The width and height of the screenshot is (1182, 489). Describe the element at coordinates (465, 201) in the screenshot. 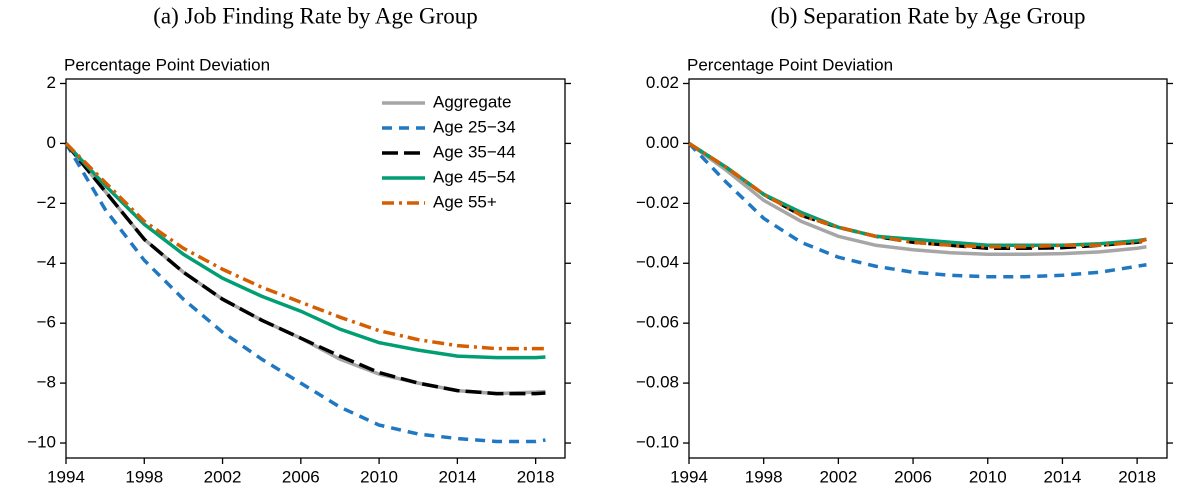

I see `legend-label: Age 55+` at that location.